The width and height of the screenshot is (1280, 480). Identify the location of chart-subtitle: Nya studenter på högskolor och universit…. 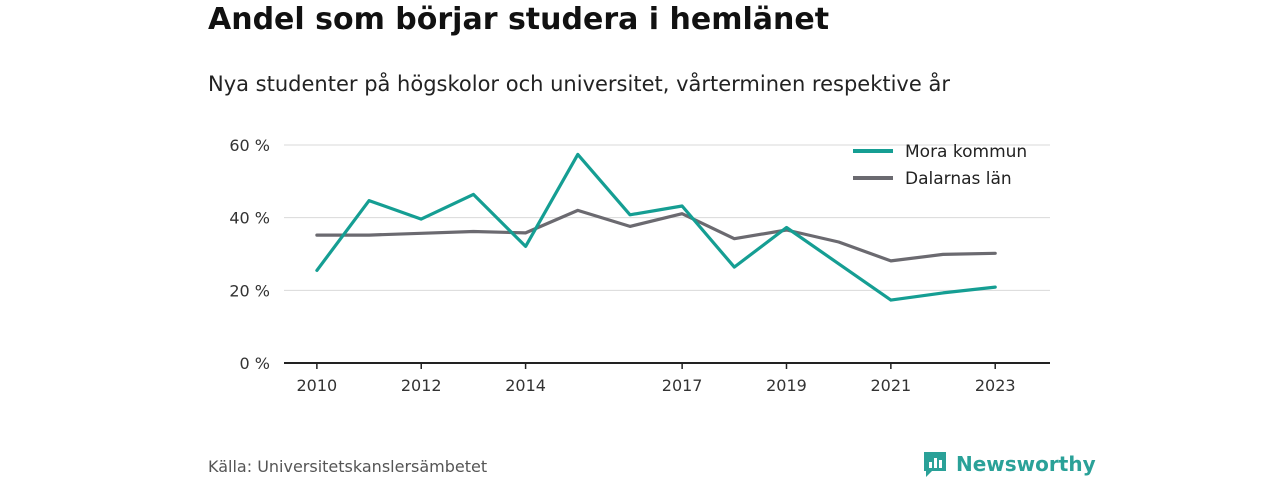
(579, 84).